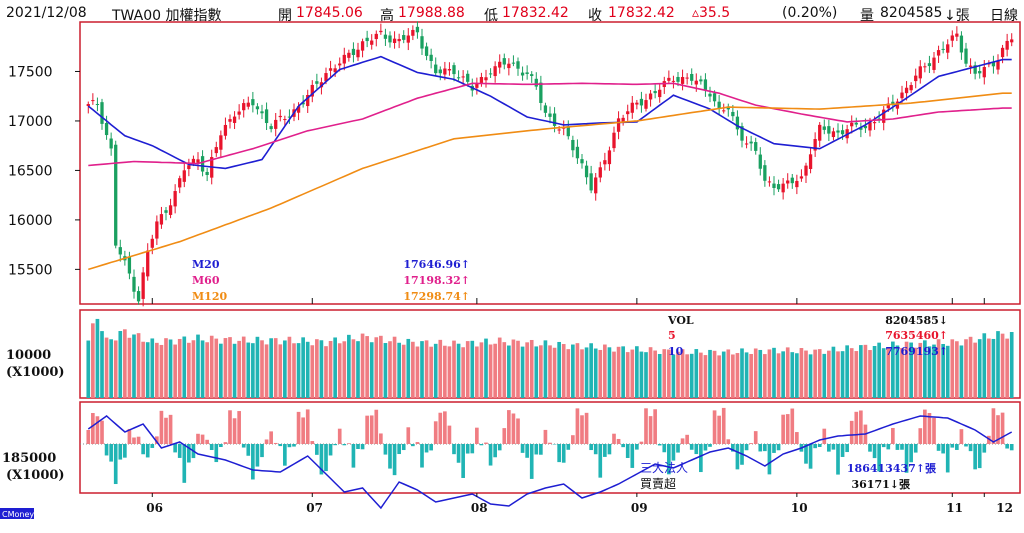  What do you see at coordinates (18, 514) in the screenshot?
I see `cmoney-logo-text: CMoney` at bounding box center [18, 514].